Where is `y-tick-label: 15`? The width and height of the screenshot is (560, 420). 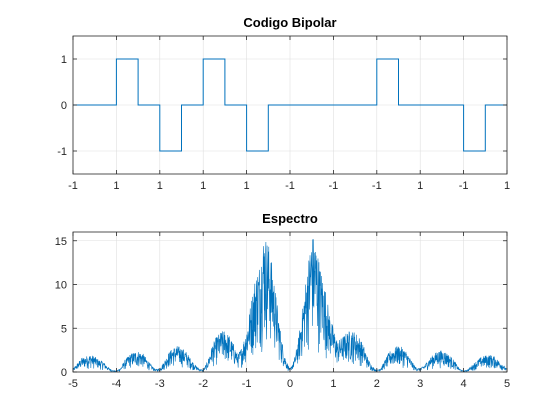
y-tick-label: 15 is located at coordinates (61, 242).